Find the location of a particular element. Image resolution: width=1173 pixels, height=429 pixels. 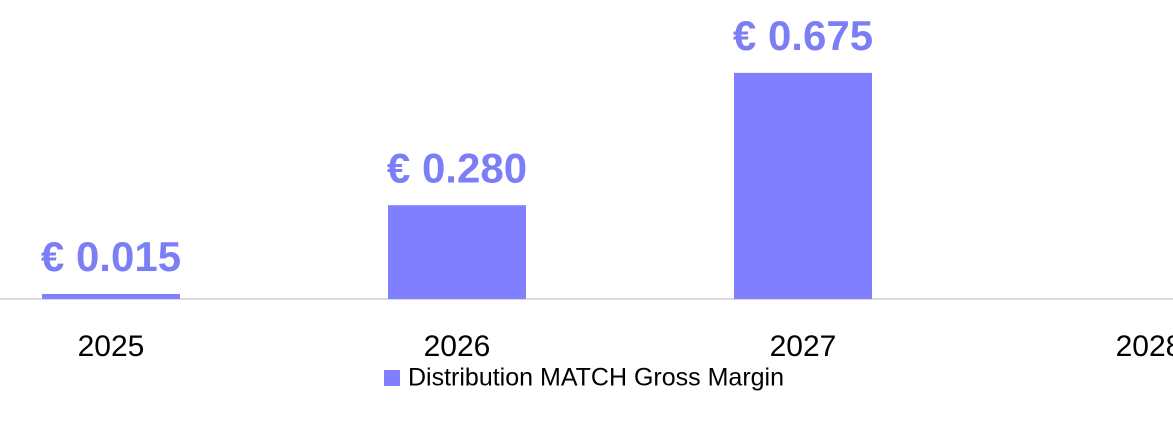

x-tick-label: 2027 is located at coordinates (803, 346).